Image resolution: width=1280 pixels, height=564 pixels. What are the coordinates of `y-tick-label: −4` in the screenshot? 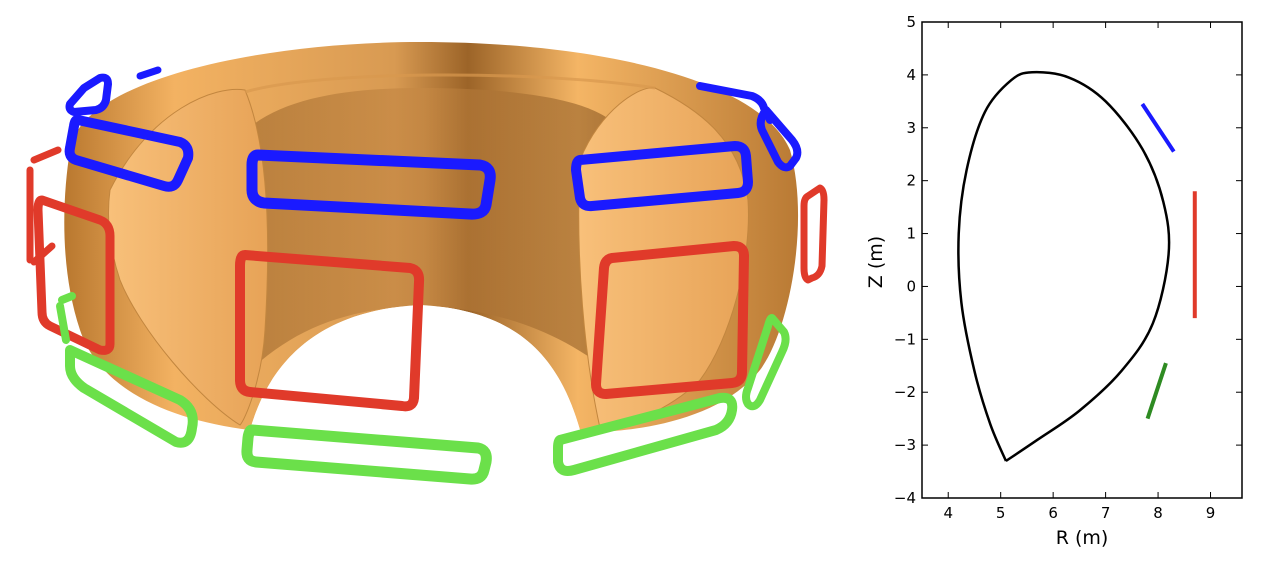 It's located at (905, 498).